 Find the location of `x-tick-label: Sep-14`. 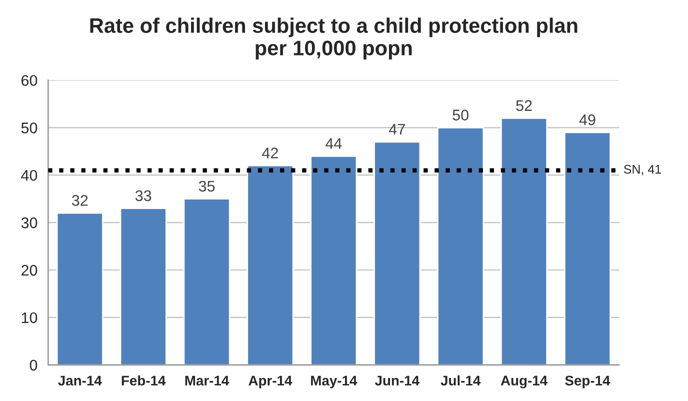

x-tick-label: Sep-14 is located at coordinates (587, 382).